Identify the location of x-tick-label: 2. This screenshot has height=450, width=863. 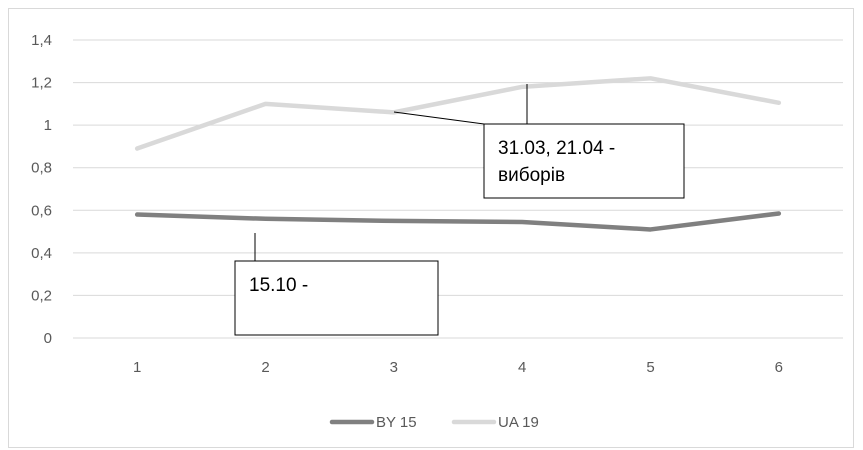
(265, 367).